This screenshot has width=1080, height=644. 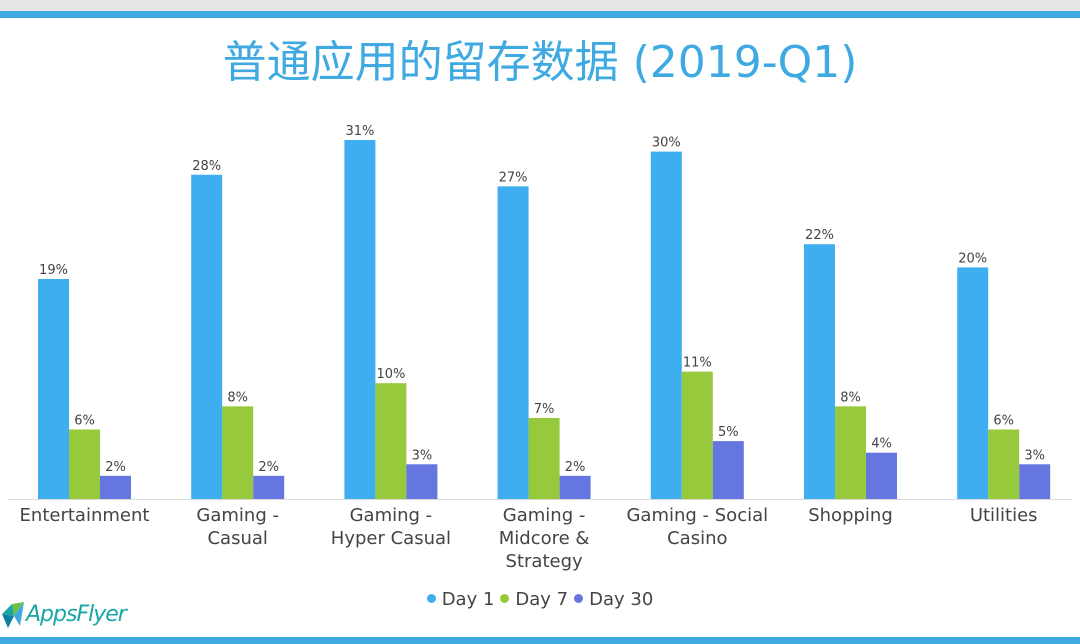 I want to click on appsflyer-logo-icon, so click(x=13, y=615).